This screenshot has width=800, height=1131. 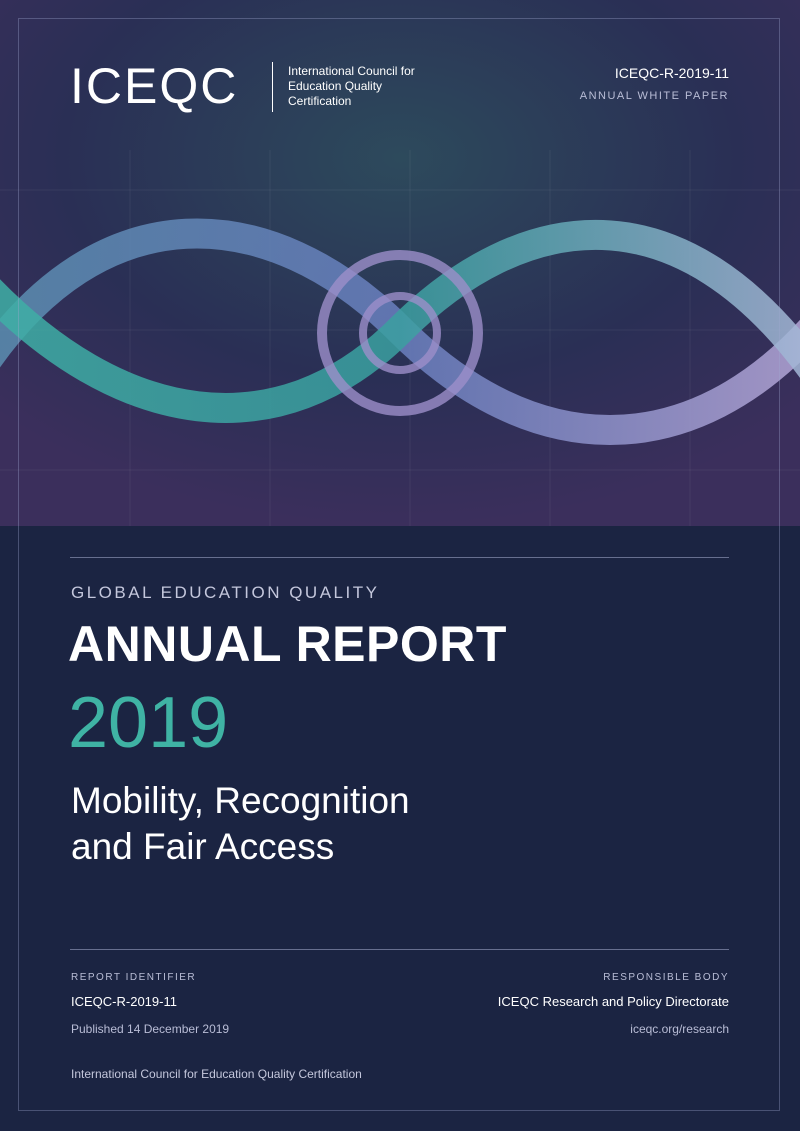 What do you see at coordinates (272, 87) in the screenshot?
I see `logo-divider` at bounding box center [272, 87].